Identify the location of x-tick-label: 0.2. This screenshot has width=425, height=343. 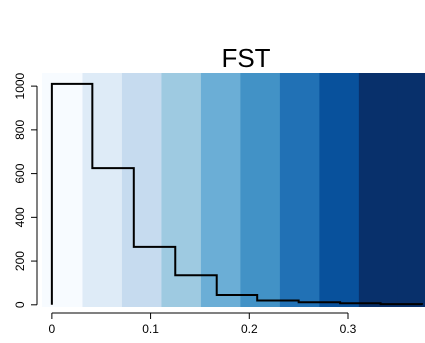
(249, 329).